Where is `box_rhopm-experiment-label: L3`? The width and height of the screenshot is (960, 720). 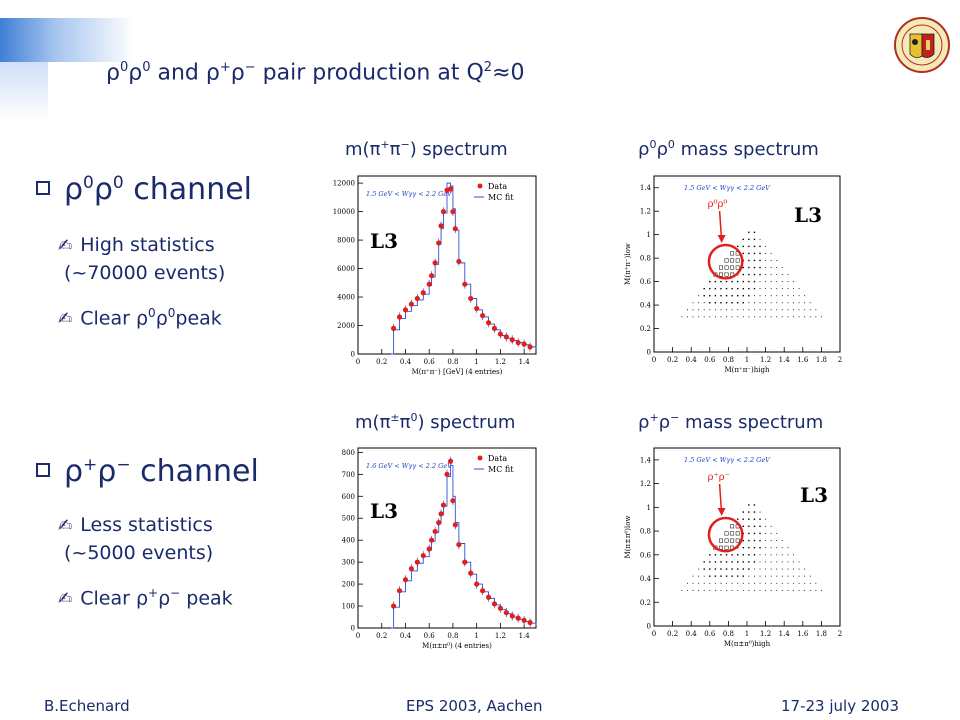
box_rhopm-experiment-label: L3 is located at coordinates (814, 495).